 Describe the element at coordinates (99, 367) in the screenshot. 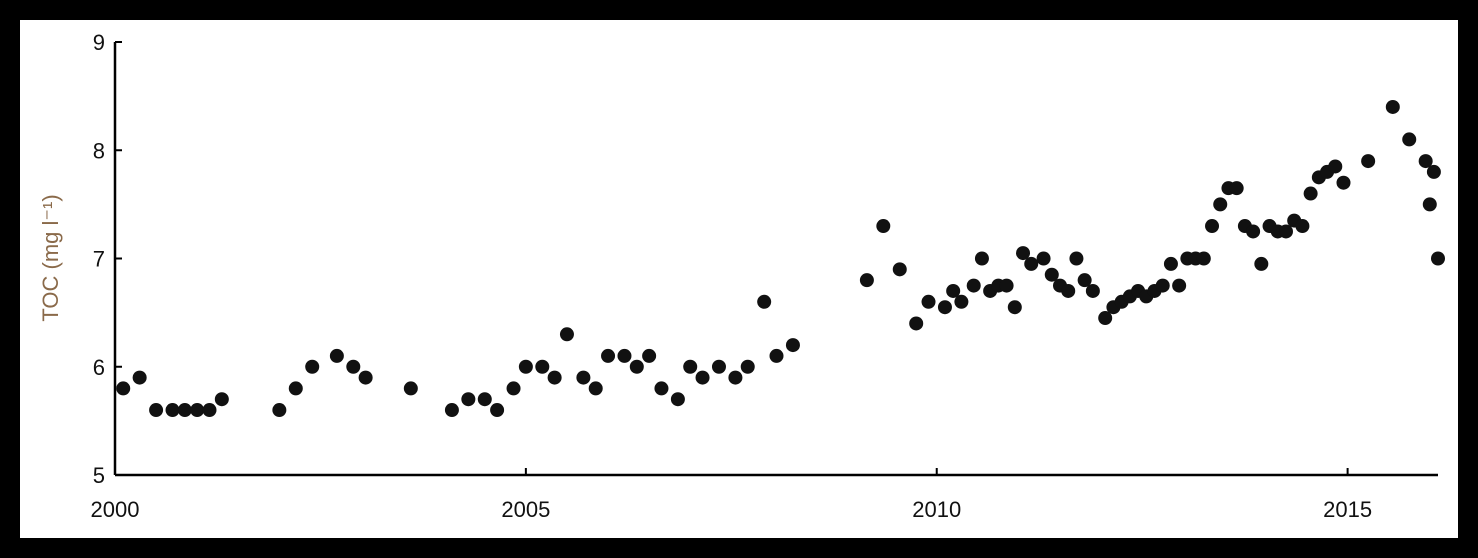

I see `y-tick-label: 6` at that location.